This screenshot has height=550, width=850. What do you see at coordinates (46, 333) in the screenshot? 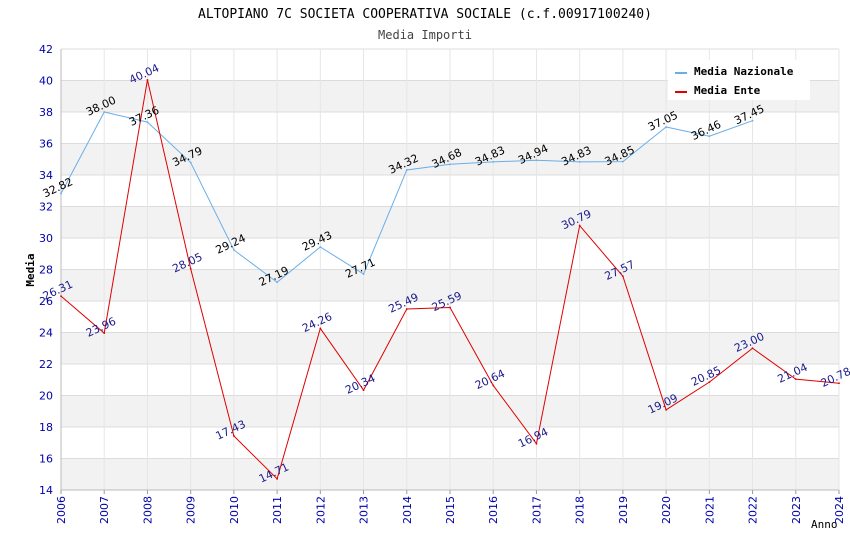
I see `y-tick-label: 24` at bounding box center [46, 333].